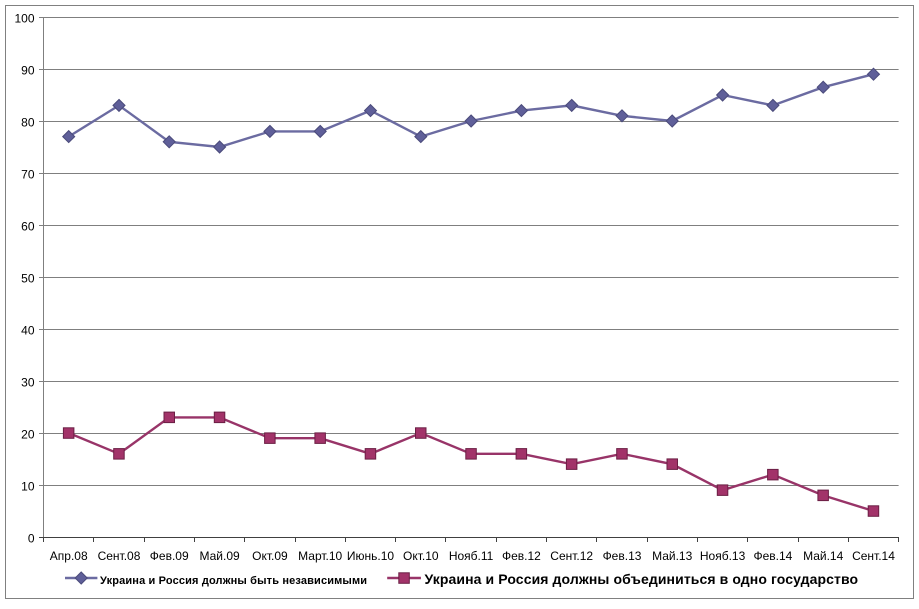 Image resolution: width=919 pixels, height=609 pixels. What do you see at coordinates (69, 556) in the screenshot?
I see `svg-text: Апр.08` at bounding box center [69, 556].